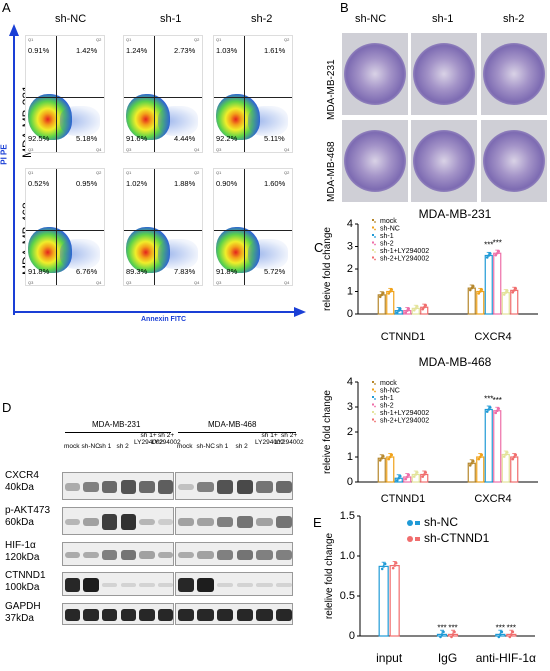 The height and width of the screenshot is (671, 550). What do you see at coordinates (232, 424) in the screenshot?
I see `blot-group-mda-468: MDA-MB-468` at bounding box center [232, 424].